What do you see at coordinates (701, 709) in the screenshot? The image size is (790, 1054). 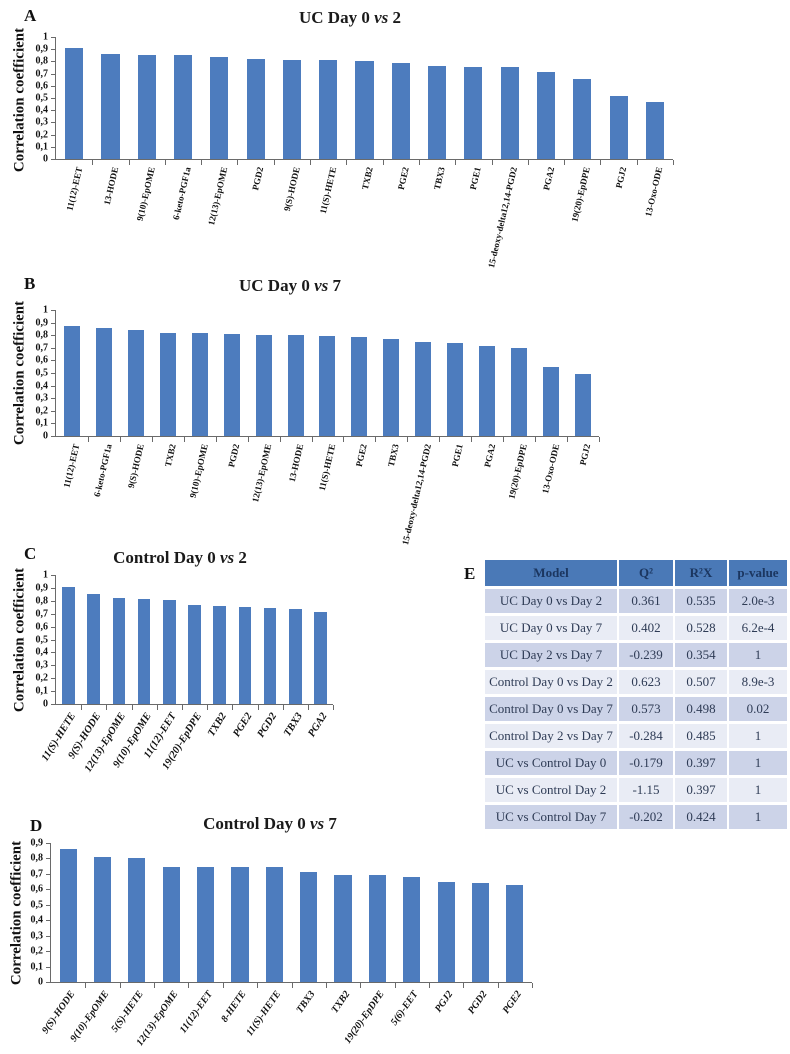 I see `r2x-cell: 0.498` at bounding box center [701, 709].